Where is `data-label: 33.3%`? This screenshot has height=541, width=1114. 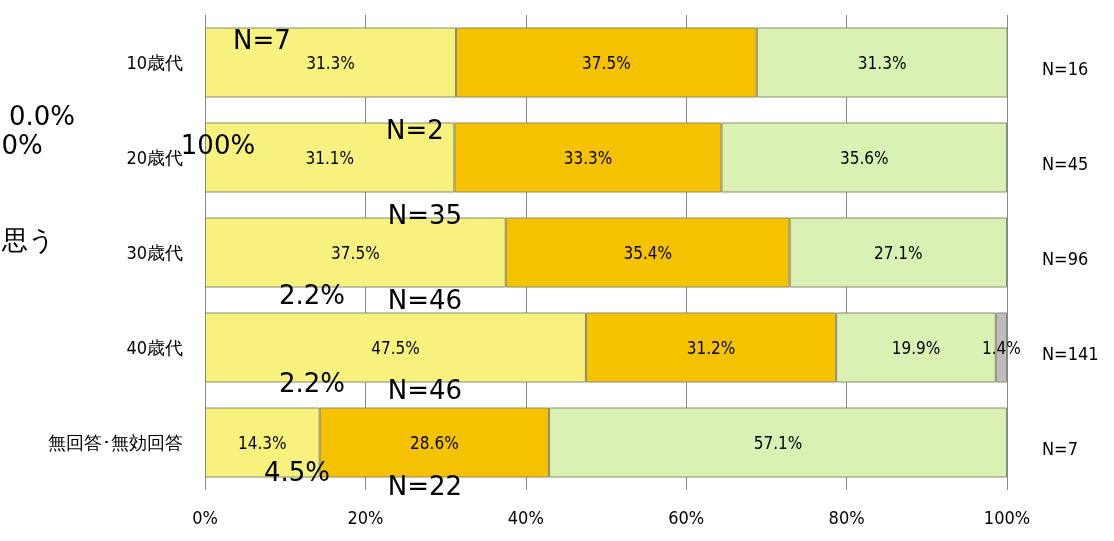
data-label: 33.3% is located at coordinates (588, 157).